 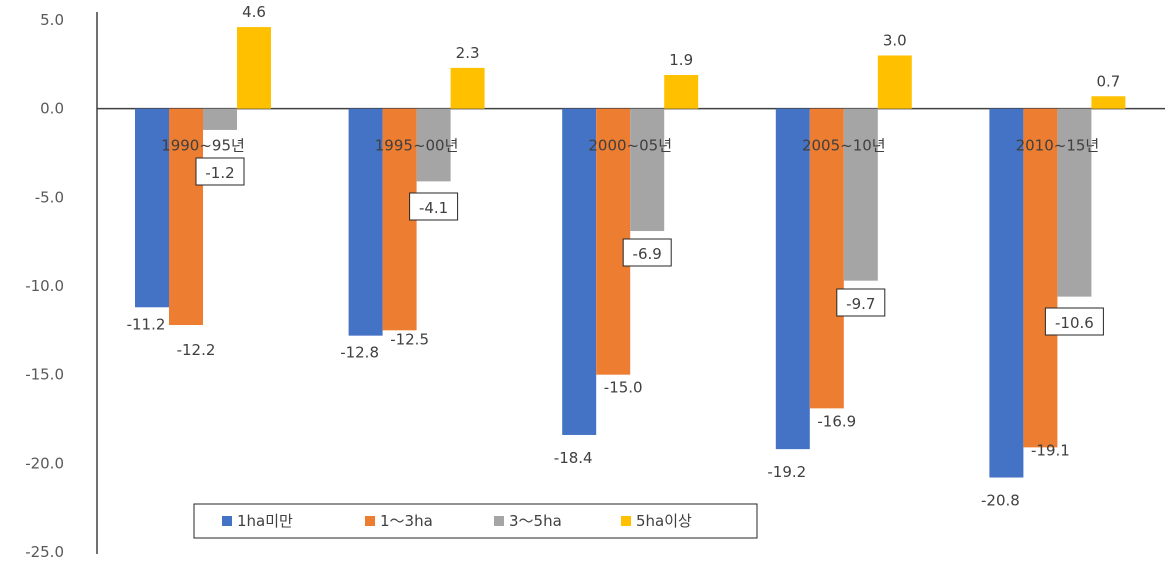 I want to click on data-label: -20.8, so click(x=1000, y=501).